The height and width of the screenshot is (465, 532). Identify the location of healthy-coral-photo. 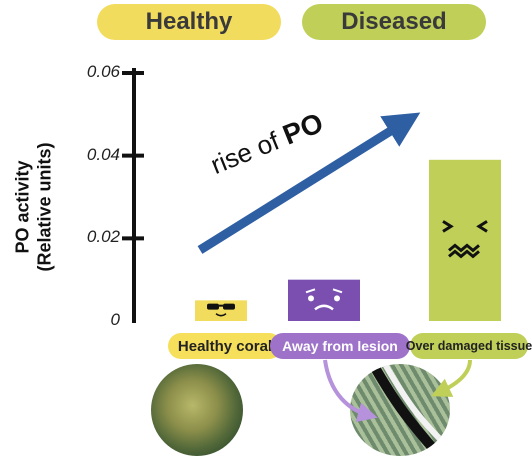
(197, 410).